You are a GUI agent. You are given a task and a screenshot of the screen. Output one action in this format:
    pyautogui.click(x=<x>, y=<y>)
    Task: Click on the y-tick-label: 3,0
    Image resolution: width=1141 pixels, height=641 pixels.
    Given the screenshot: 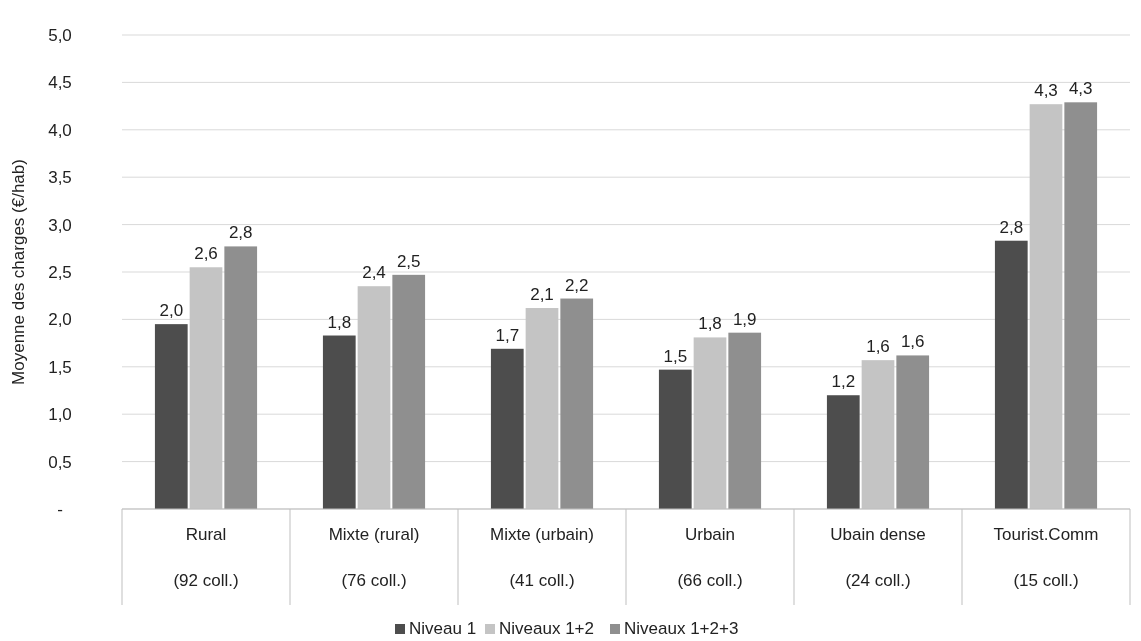 What is the action you would take?
    pyautogui.click(x=60, y=225)
    